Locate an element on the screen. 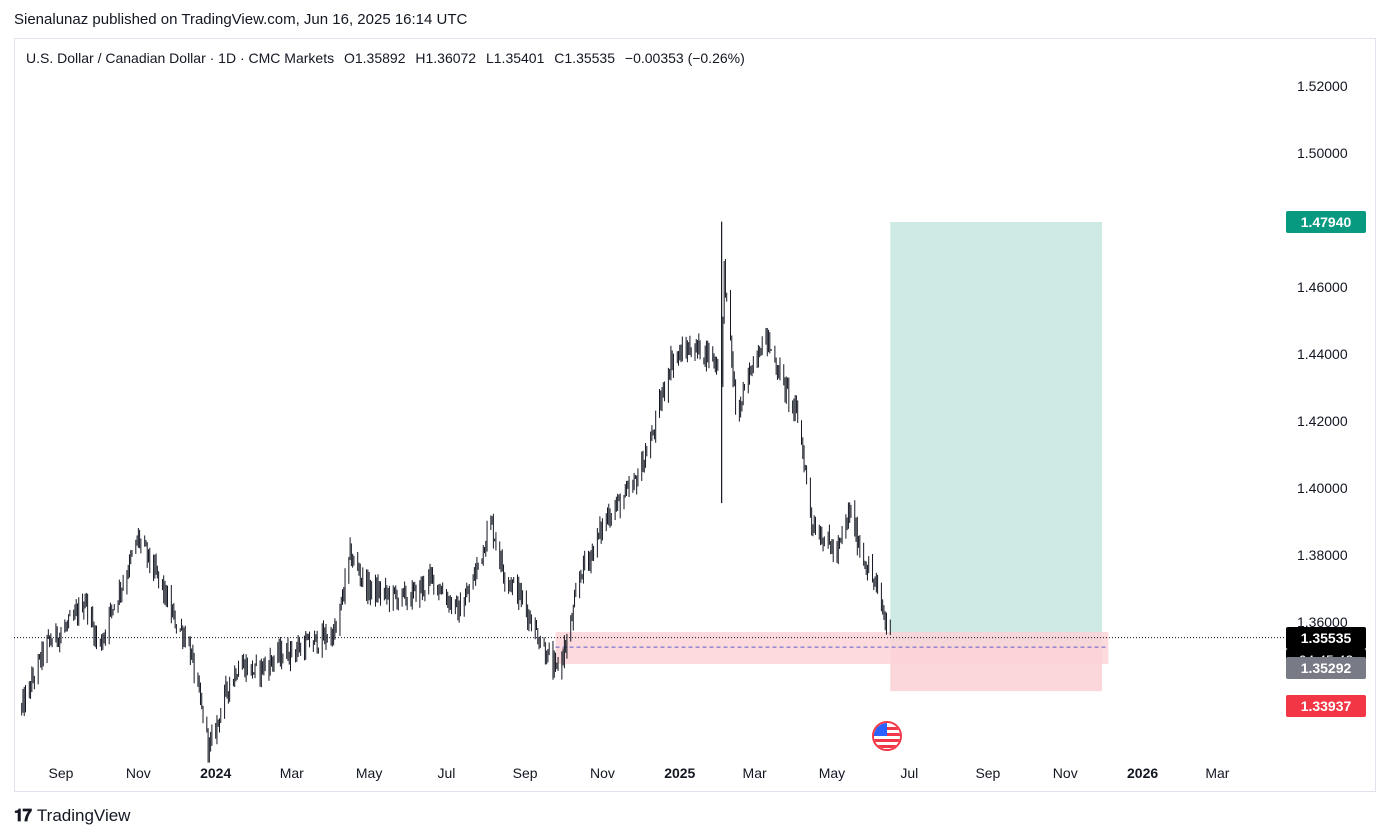 Image resolution: width=1389 pixels, height=840 pixels. time-axis-label: 2025 is located at coordinates (679, 773).